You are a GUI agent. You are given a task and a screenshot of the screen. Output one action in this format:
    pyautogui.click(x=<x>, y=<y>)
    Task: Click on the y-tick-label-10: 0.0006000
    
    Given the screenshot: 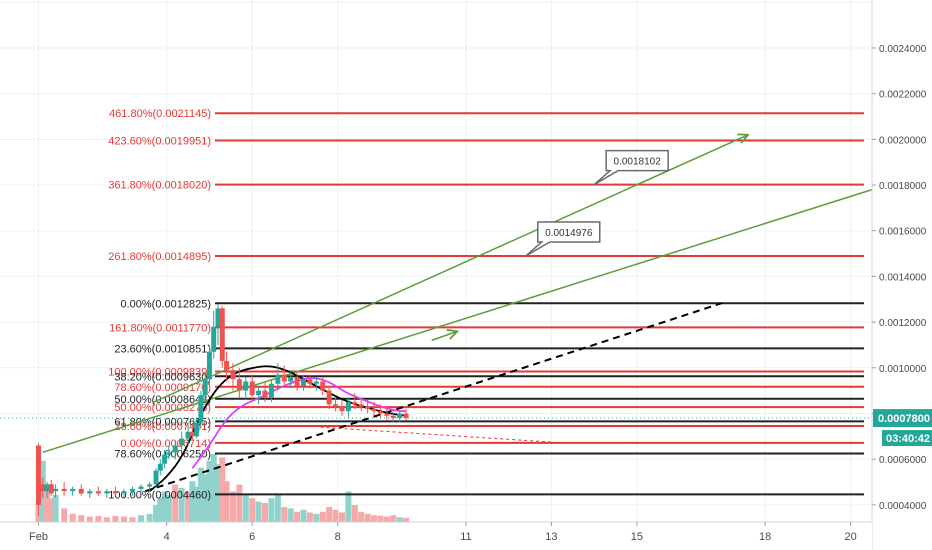 What is the action you would take?
    pyautogui.click(x=903, y=460)
    